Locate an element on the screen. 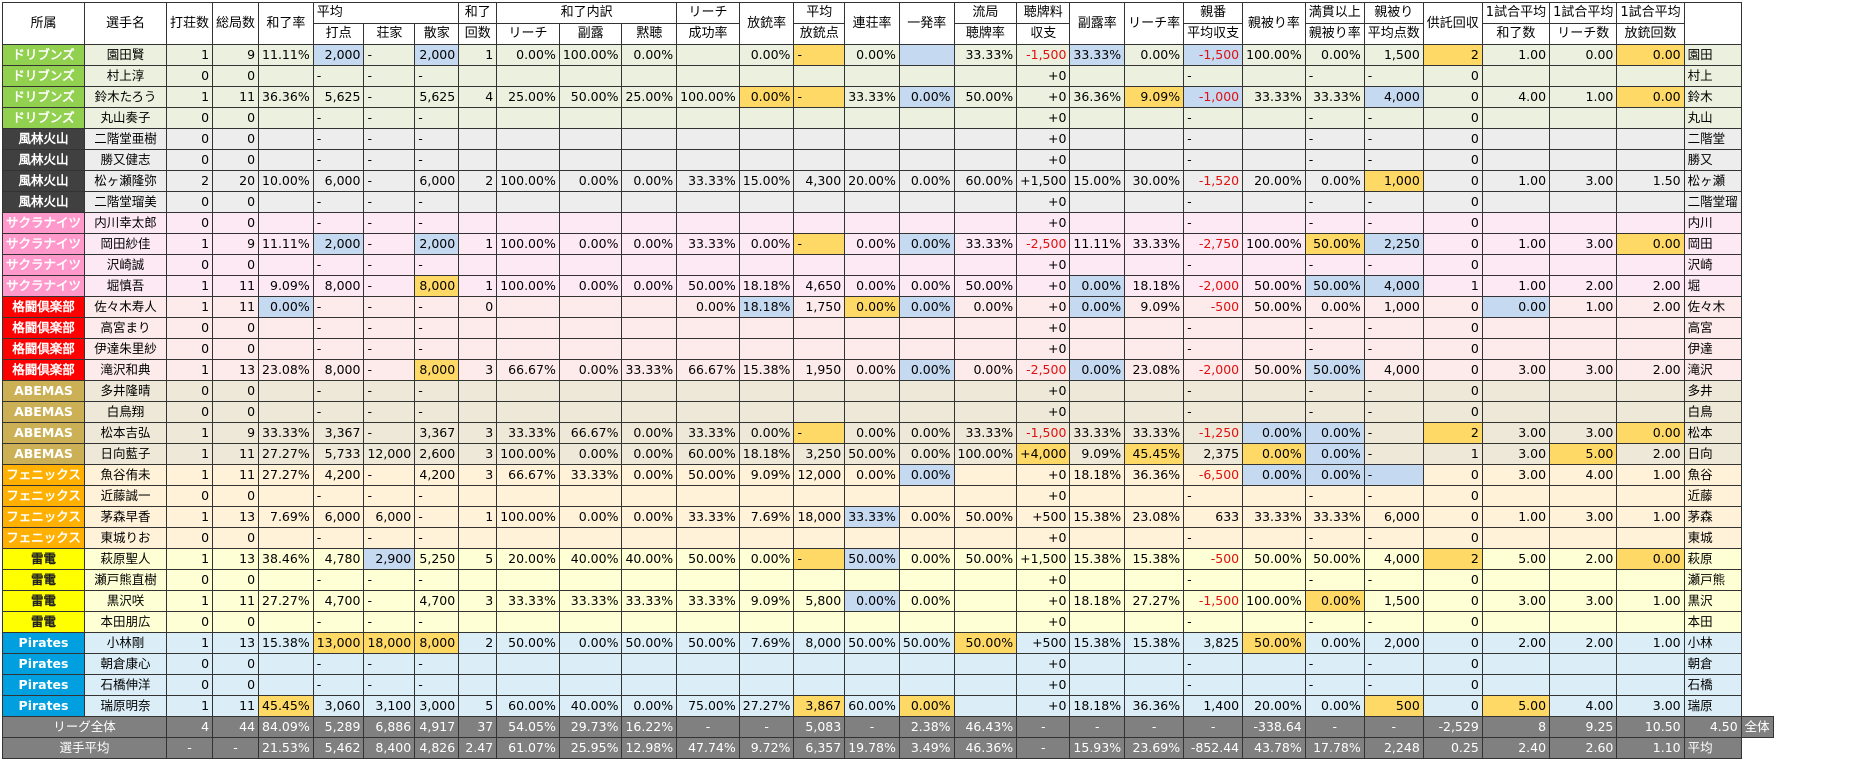 The image size is (1850, 778). player-name-cell: 村上淳 is located at coordinates (126, 76).